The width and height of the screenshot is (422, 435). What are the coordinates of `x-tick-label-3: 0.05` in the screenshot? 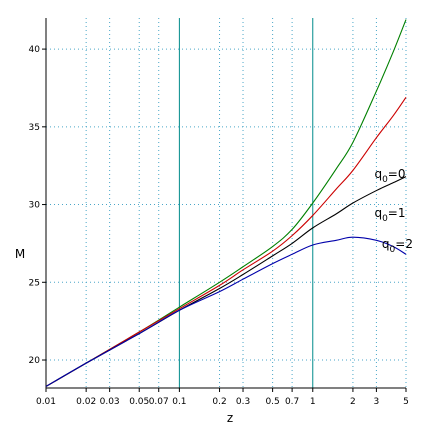 It's located at (139, 402).